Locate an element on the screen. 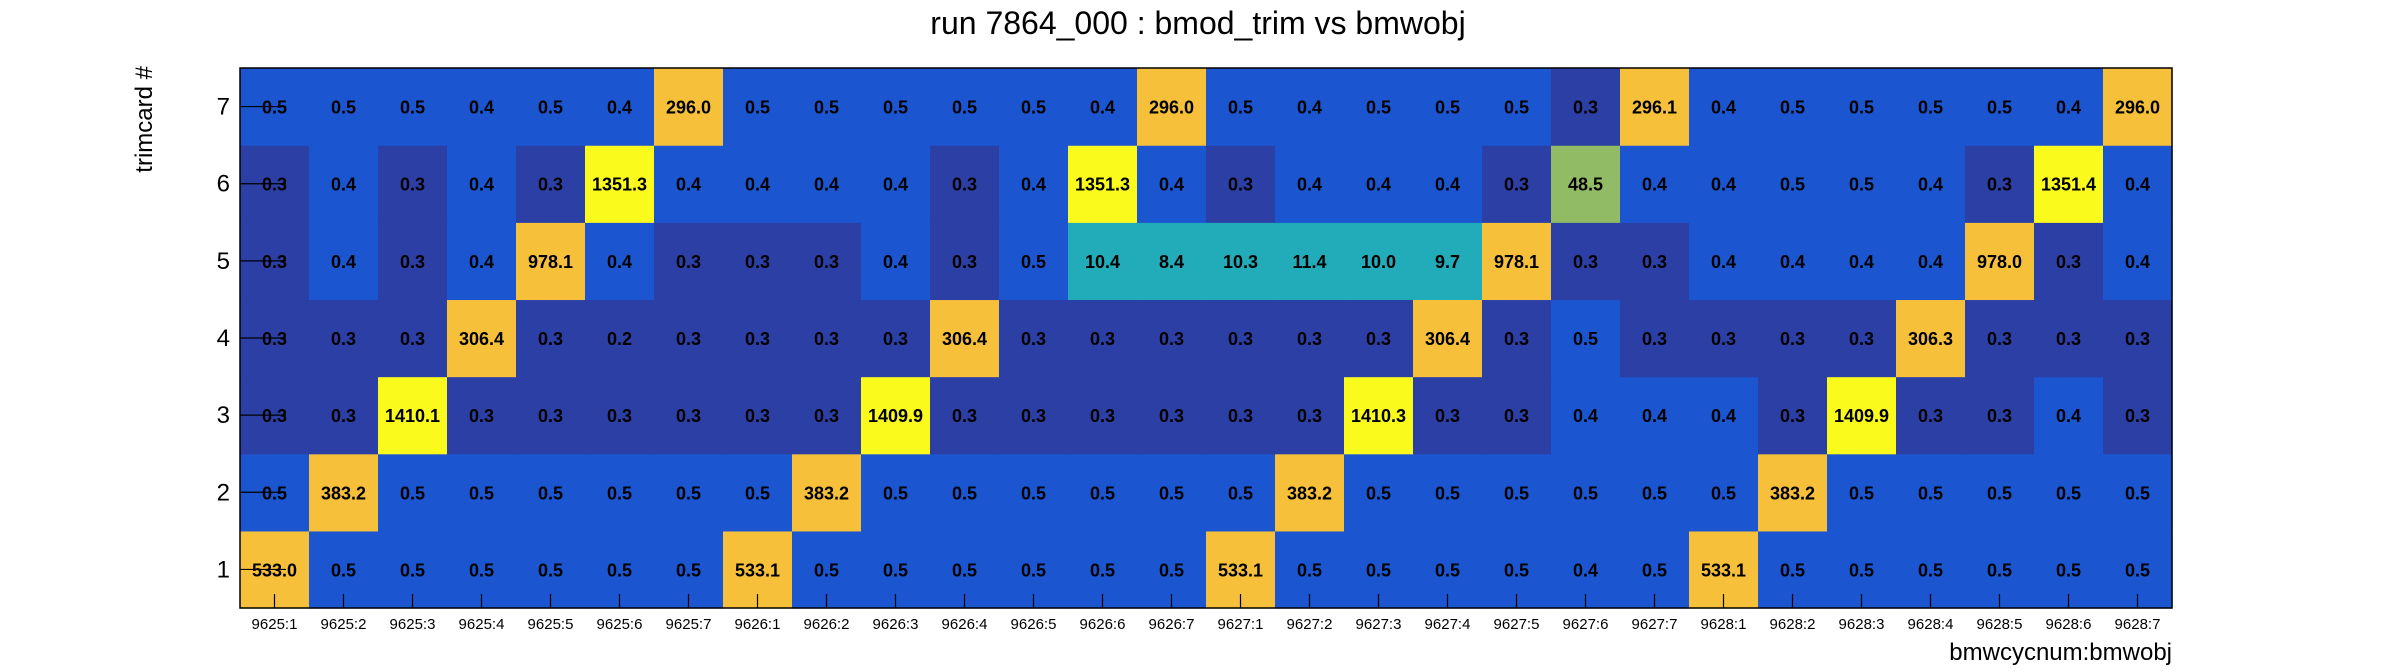 The width and height of the screenshot is (2396, 672). cell-value-label: 10.0 is located at coordinates (1378, 262).